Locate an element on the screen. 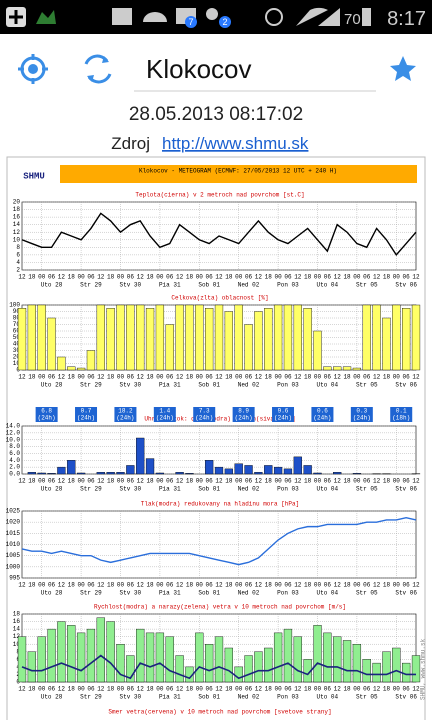  total-value: 0.7 is located at coordinates (86, 411).